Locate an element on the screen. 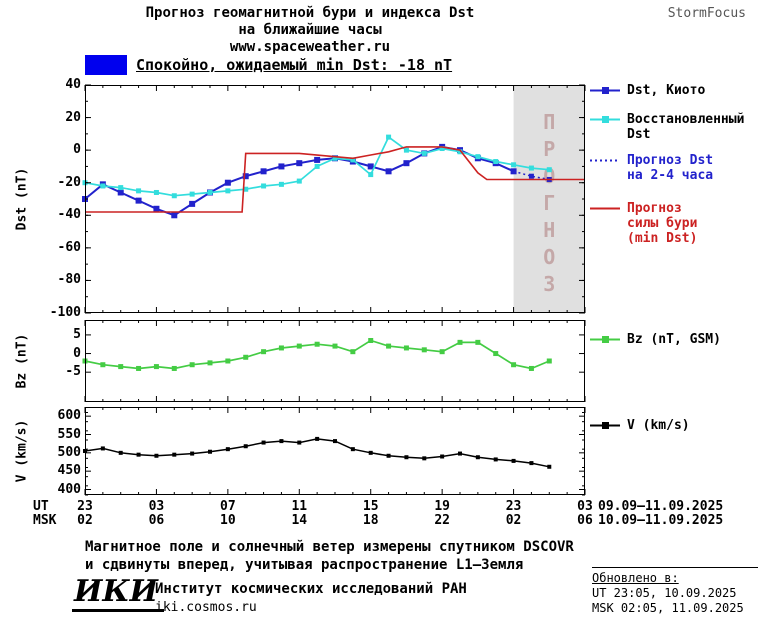  legend-storm-forecast: Прогноз силы бури (min Dst) is located at coordinates (644, 223).